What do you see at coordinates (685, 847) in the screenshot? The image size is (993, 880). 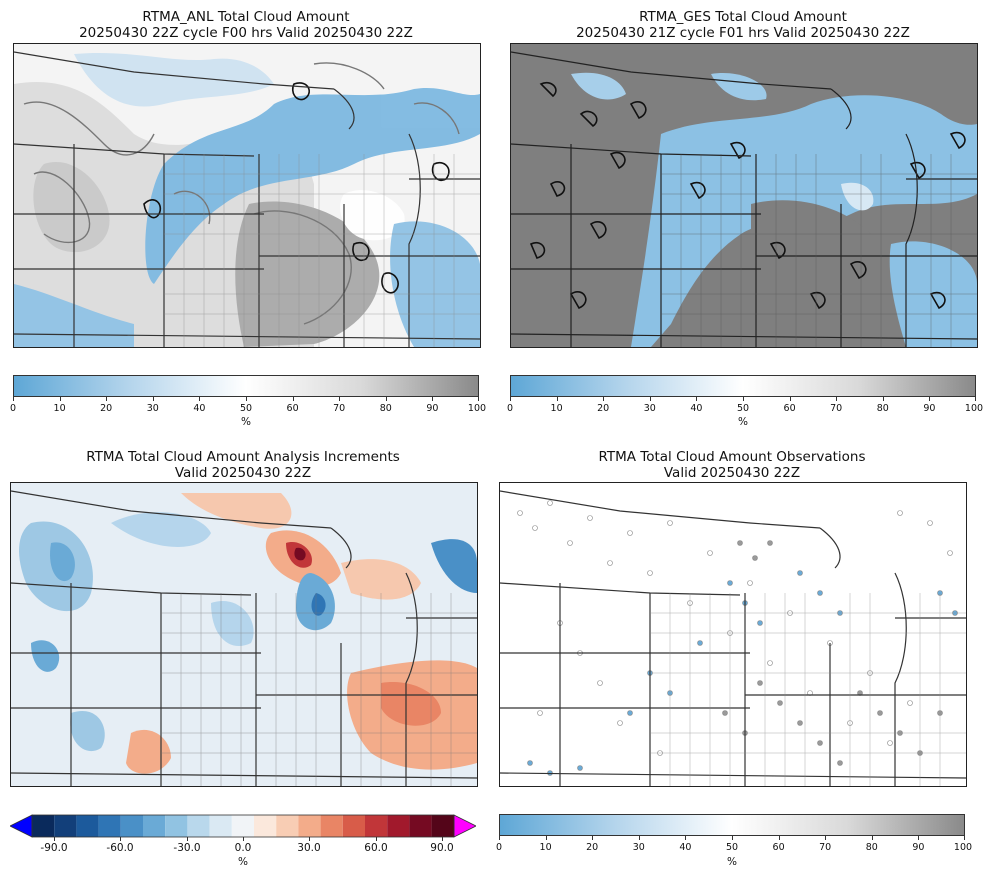 I see `obs-tick-label: 40` at bounding box center [685, 847].